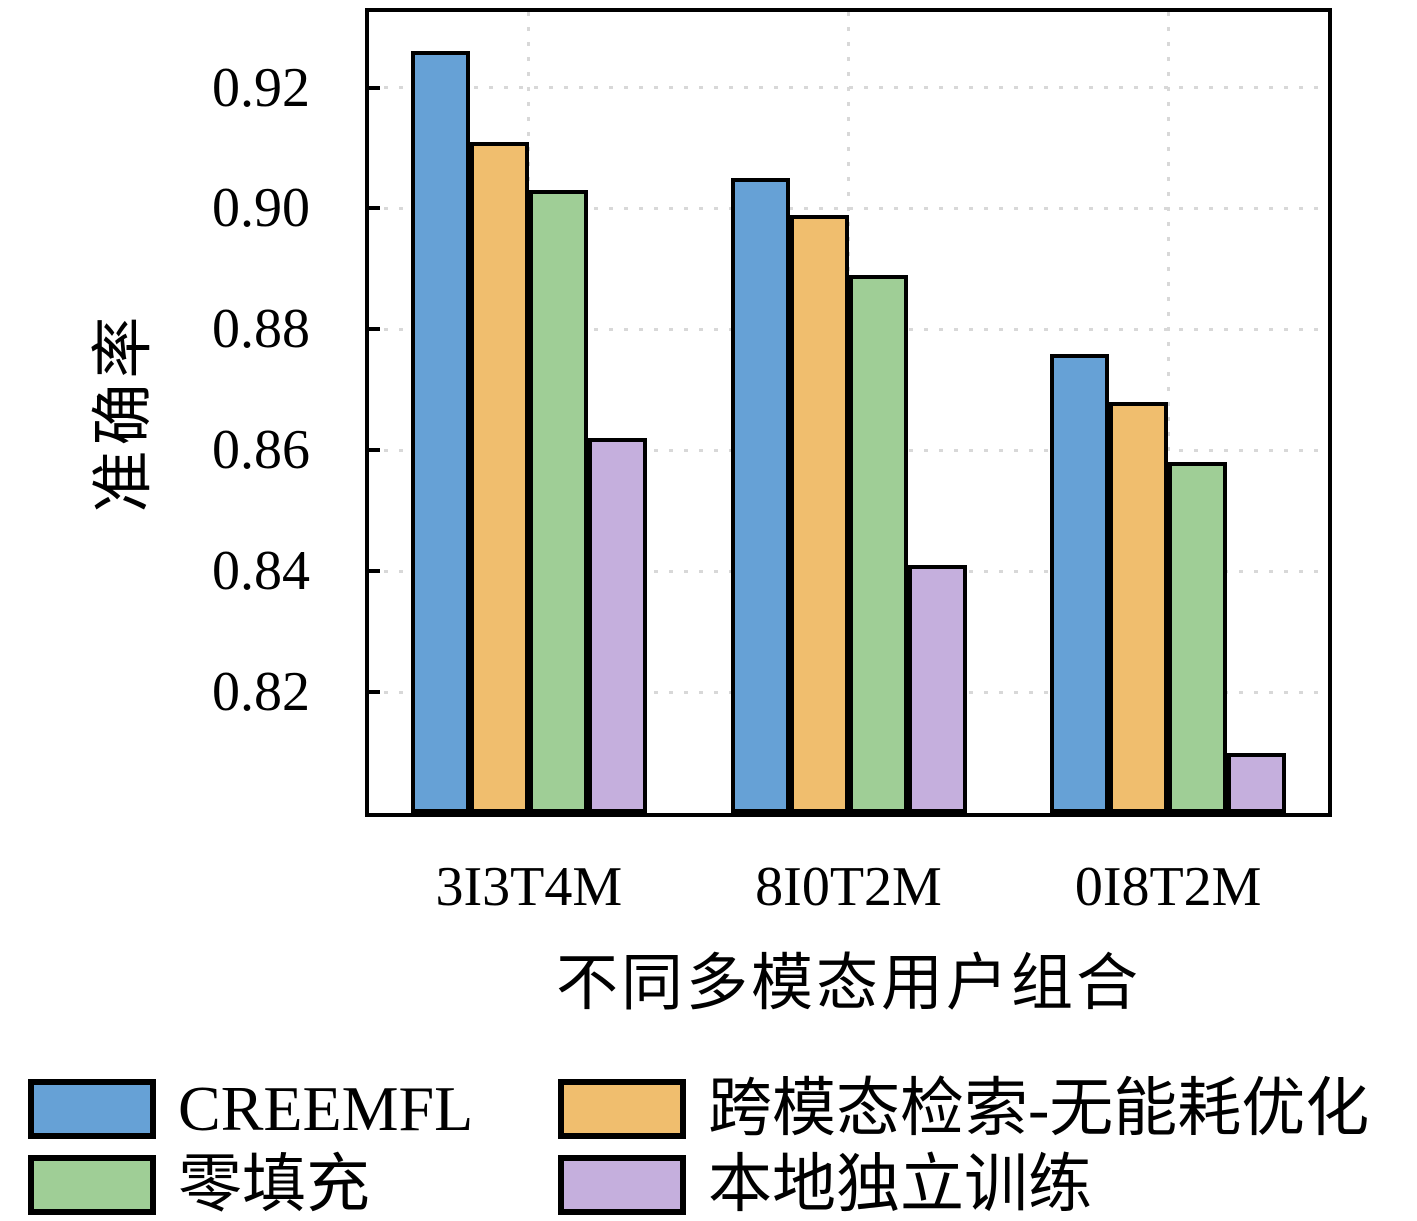 The height and width of the screenshot is (1221, 1417). I want to click on legend-label: CREEMFL, so click(326, 1108).